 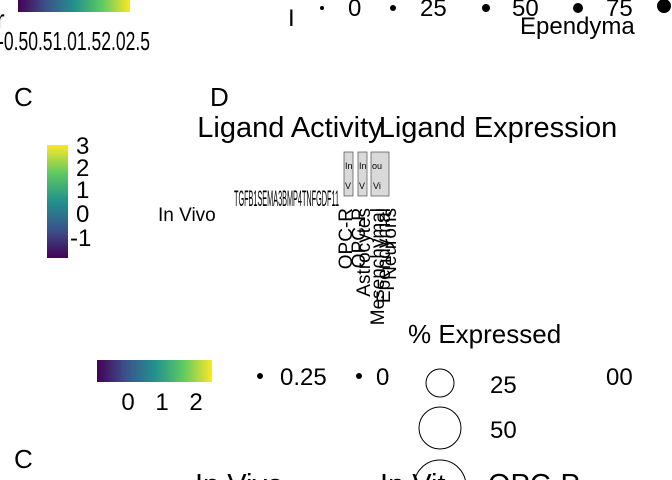 What do you see at coordinates (366, 174) in the screenshot?
I see `strips` at bounding box center [366, 174].